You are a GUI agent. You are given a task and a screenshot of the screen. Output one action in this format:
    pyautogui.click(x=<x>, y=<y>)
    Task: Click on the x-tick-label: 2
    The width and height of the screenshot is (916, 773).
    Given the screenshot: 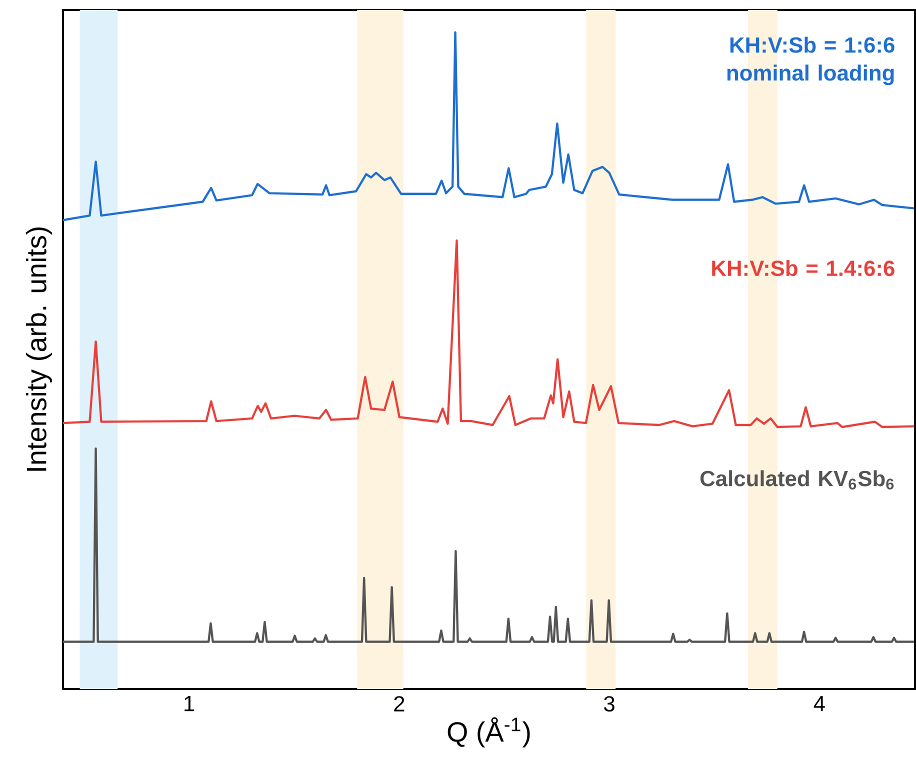 What is the action you would take?
    pyautogui.click(x=399, y=704)
    